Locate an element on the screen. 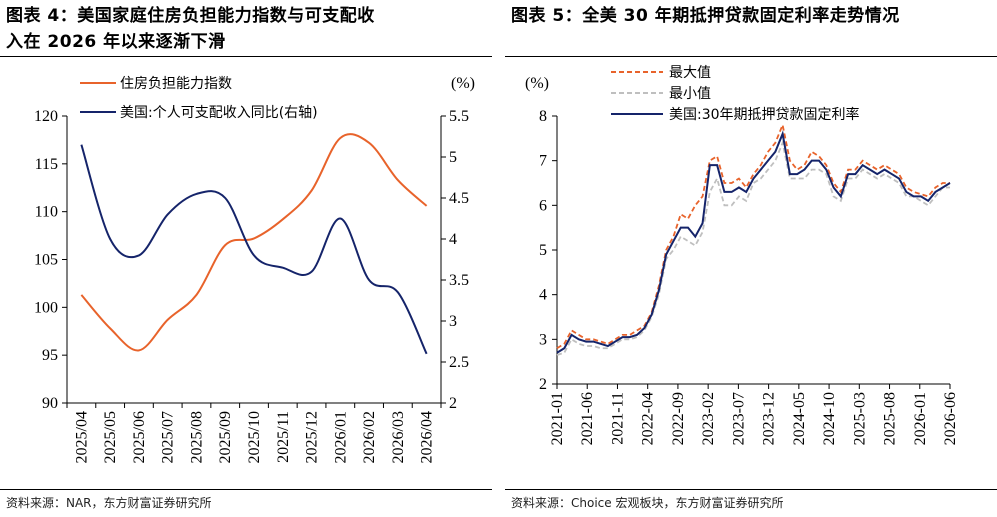 The height and width of the screenshot is (517, 997). right-title-rule is located at coordinates (751, 56).